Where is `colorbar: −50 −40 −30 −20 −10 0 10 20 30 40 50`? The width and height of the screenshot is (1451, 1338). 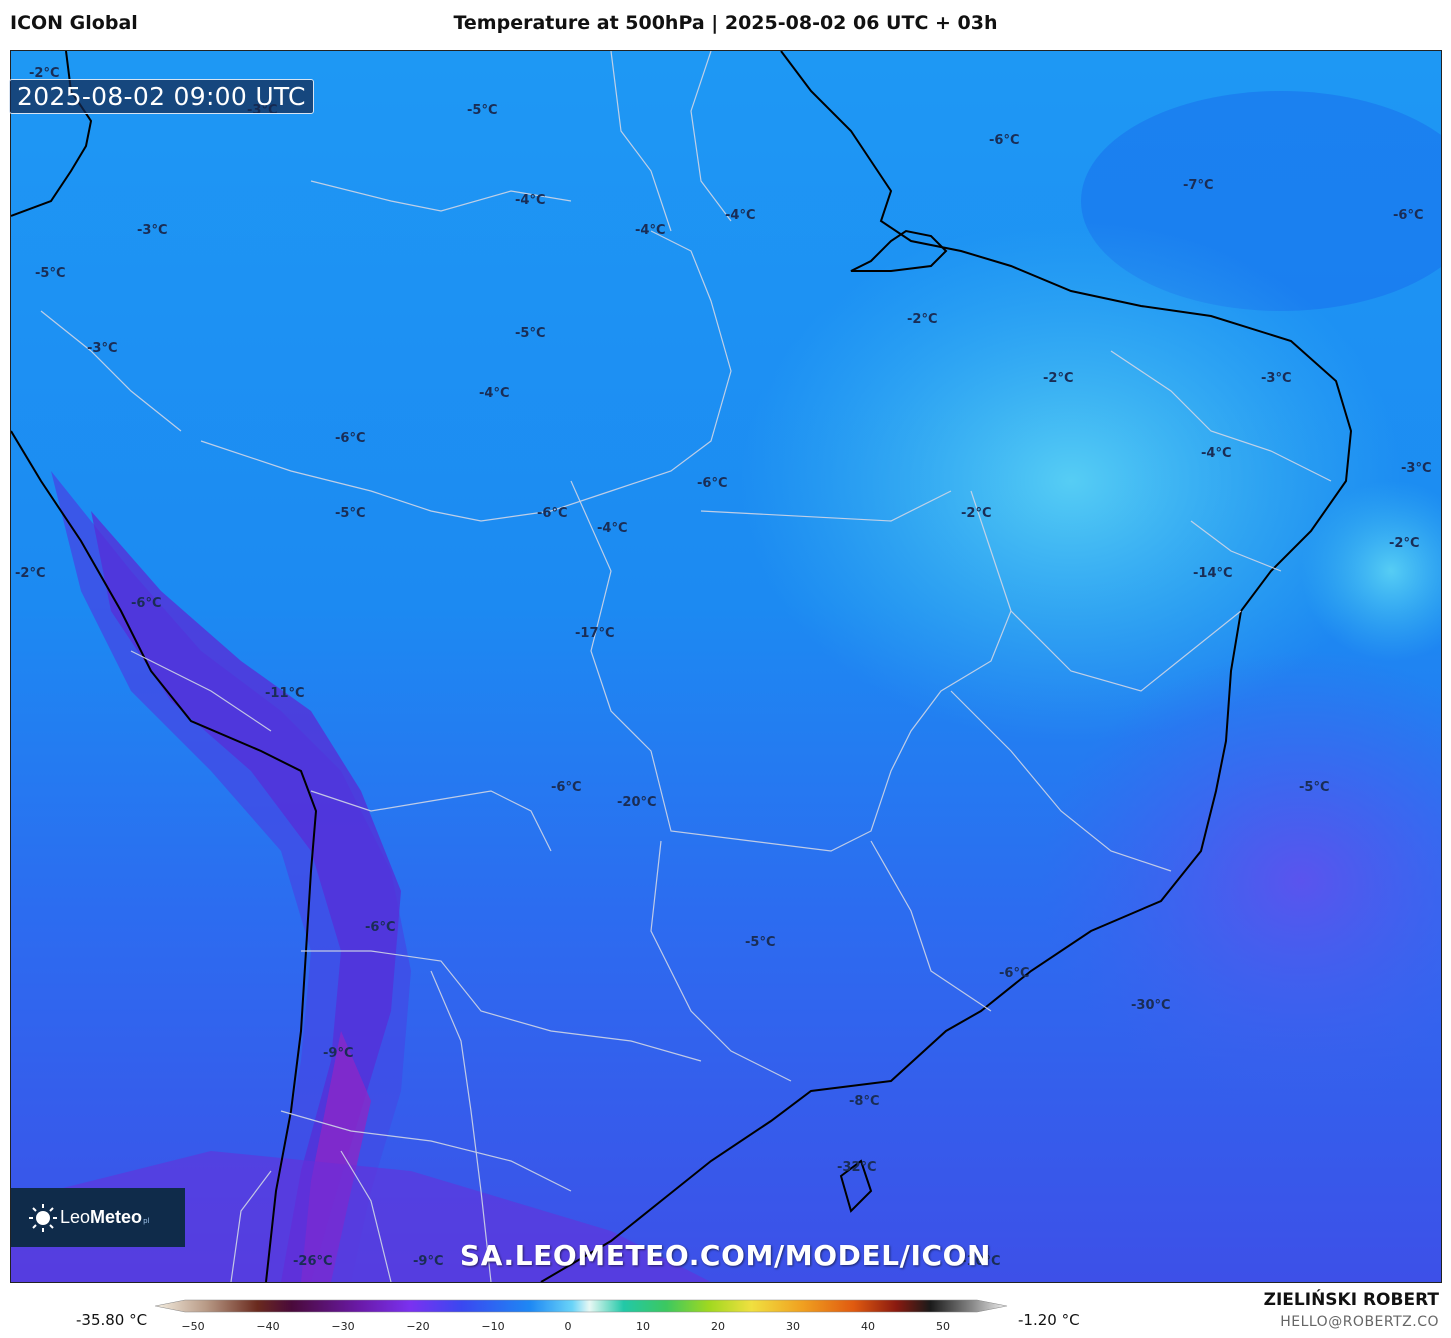 colorbar: −50 −40 −30 −20 −10 0 10 20 30 40 50 is located at coordinates (581, 1316).